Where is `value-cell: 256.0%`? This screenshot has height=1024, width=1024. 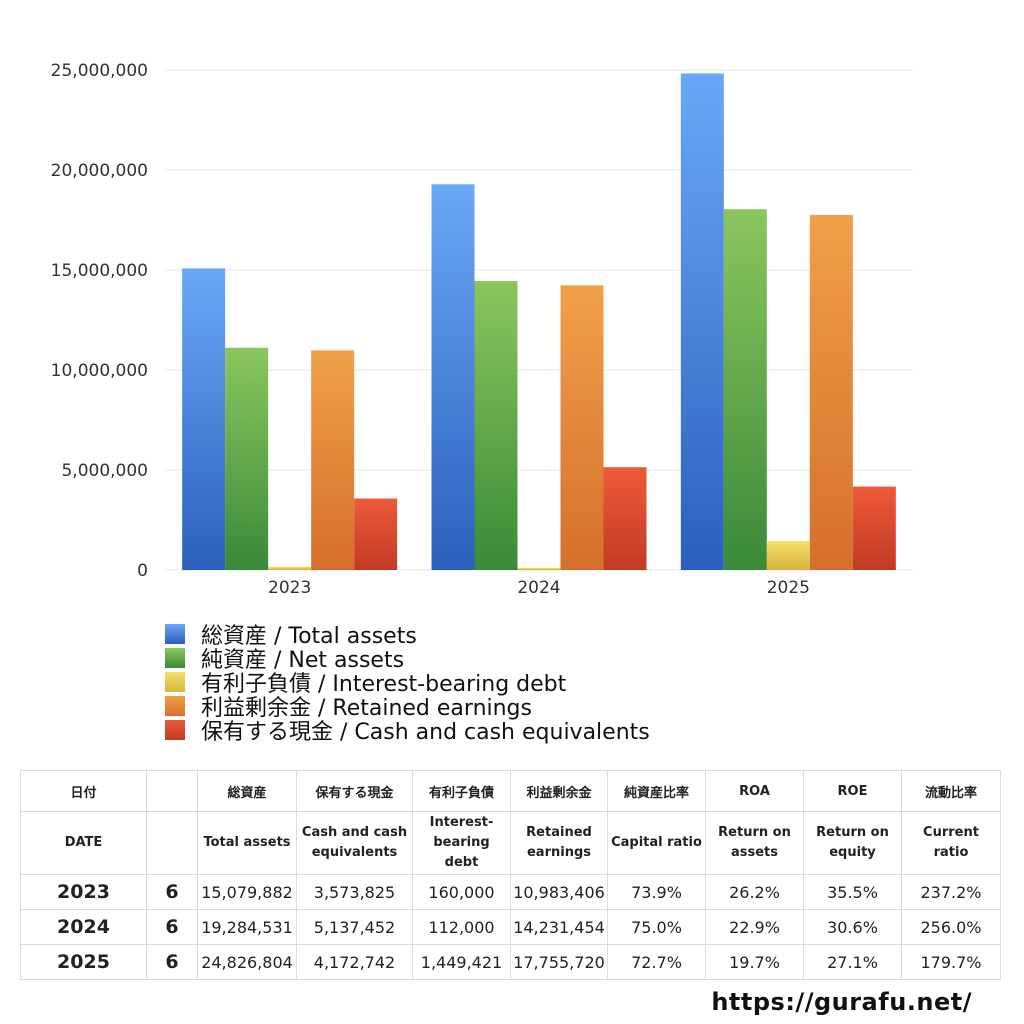 value-cell: 256.0% is located at coordinates (951, 927).